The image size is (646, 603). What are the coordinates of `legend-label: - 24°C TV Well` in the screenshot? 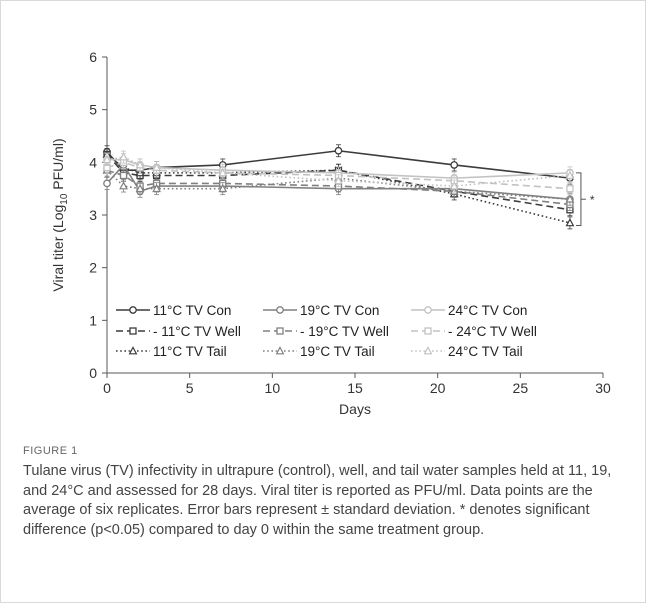 It's located at (492, 331).